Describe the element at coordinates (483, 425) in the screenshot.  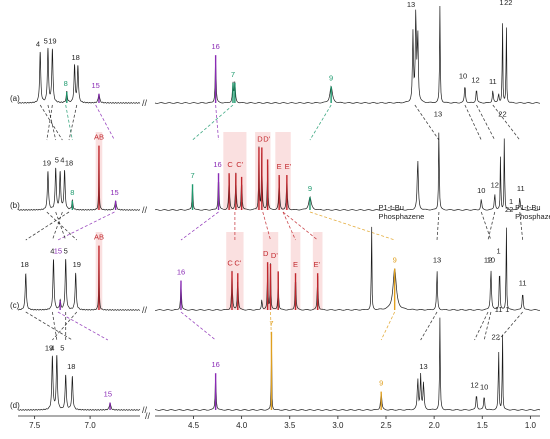
I see `tick-label-8: 1.5` at that location.